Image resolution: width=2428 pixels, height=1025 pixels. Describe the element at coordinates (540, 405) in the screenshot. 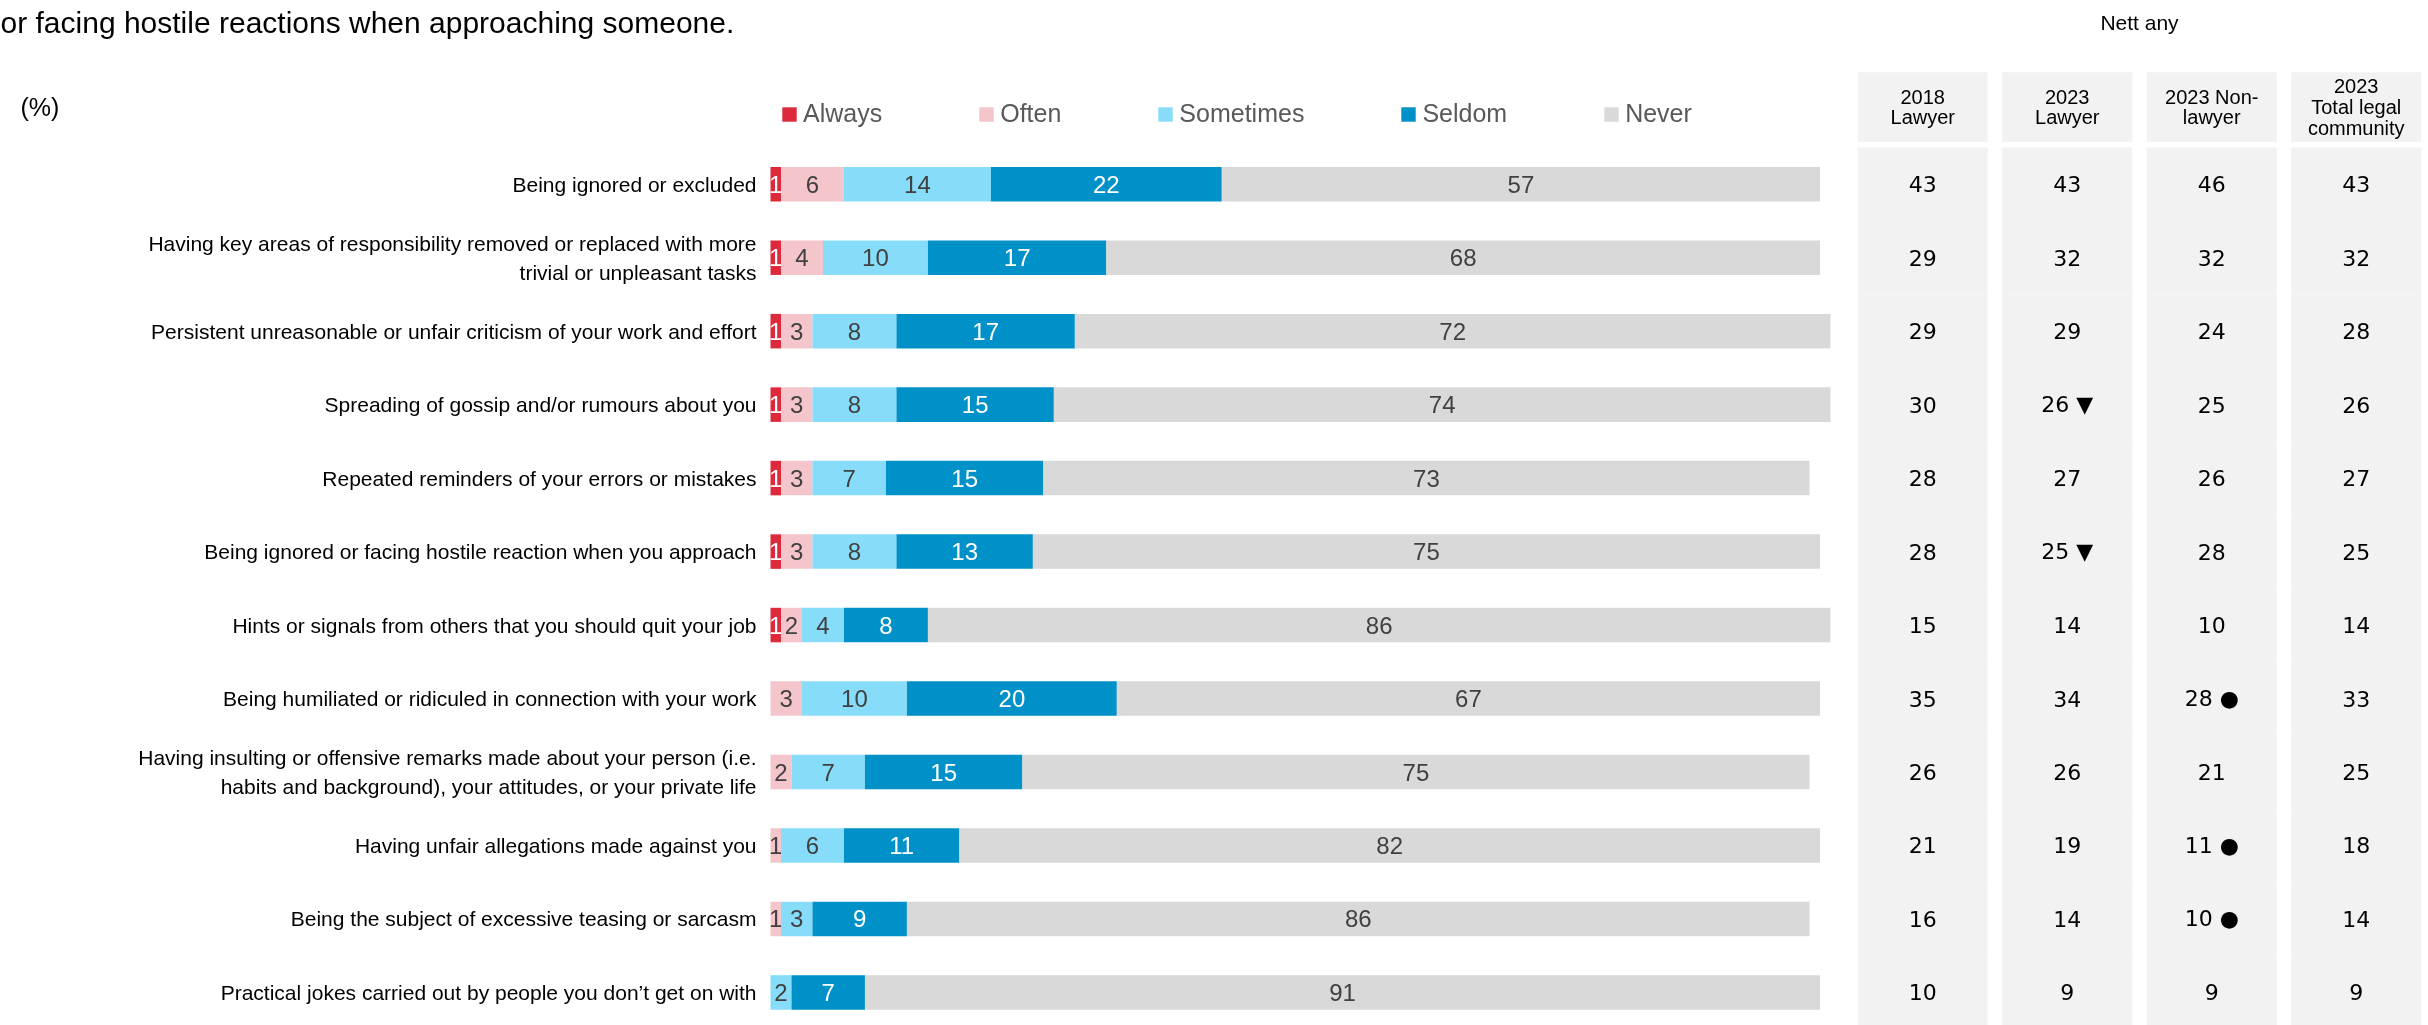

I see `y-tick-label: Spreading of gossip and/or rumours about you` at that location.